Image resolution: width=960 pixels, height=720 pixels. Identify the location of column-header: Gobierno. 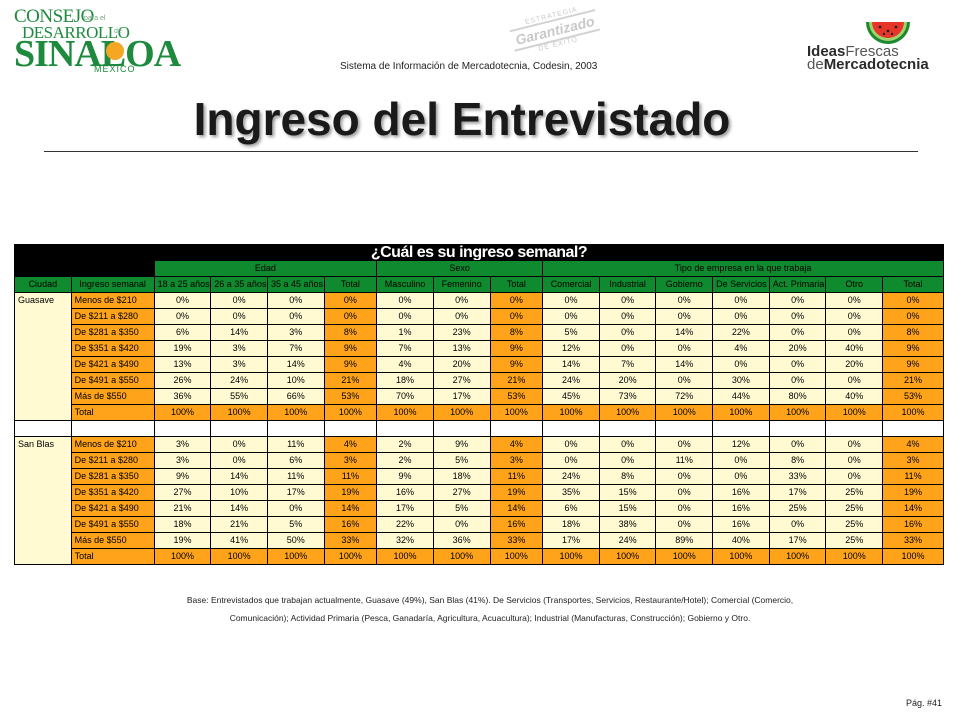
(684, 284).